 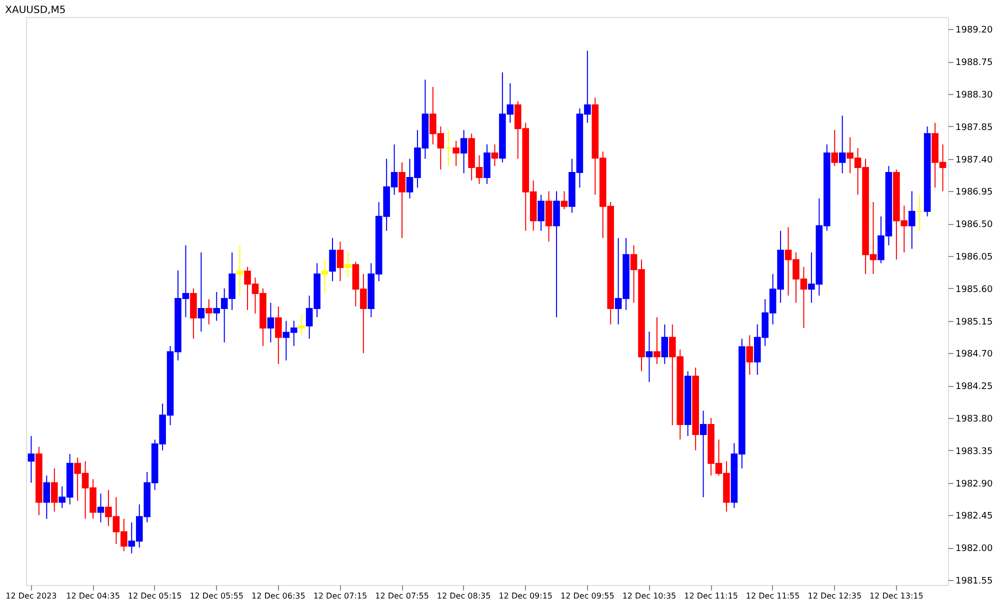 I want to click on x-tick-label: 12 Dec 11:55, so click(x=773, y=596).